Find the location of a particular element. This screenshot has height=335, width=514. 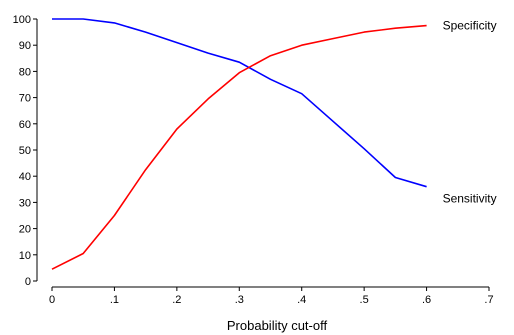

x-tick-label: .3 is located at coordinates (239, 300).